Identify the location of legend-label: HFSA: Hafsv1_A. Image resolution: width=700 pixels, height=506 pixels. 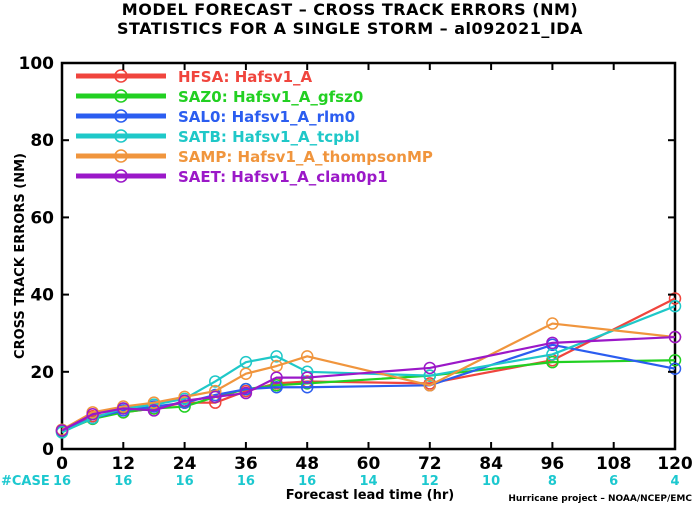
(245, 77).